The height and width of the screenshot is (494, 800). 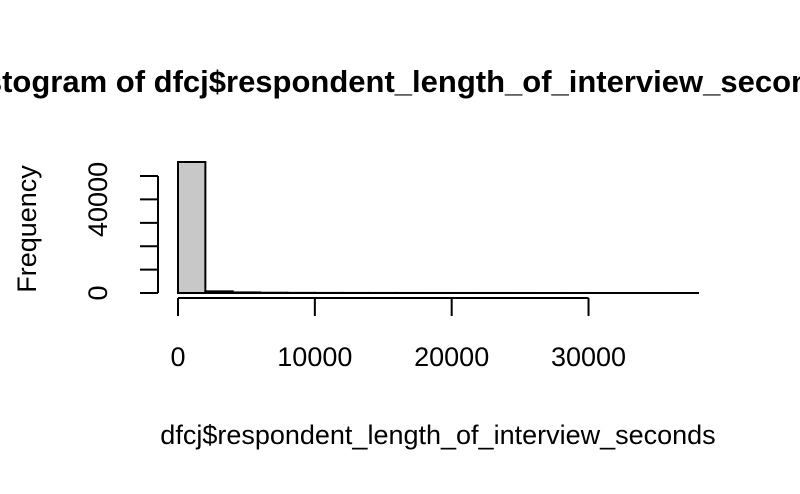 I want to click on y-tick-label-4: 40000, so click(x=98, y=199).